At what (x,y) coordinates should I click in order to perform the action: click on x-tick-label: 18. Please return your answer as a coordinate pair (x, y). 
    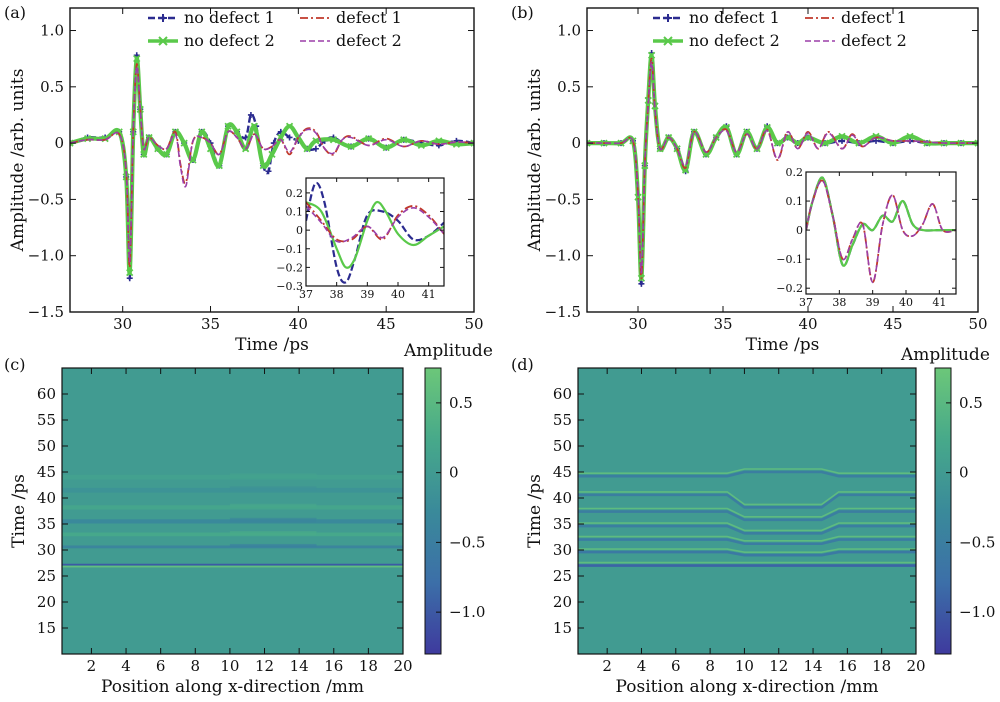
    Looking at the image, I should click on (368, 666).